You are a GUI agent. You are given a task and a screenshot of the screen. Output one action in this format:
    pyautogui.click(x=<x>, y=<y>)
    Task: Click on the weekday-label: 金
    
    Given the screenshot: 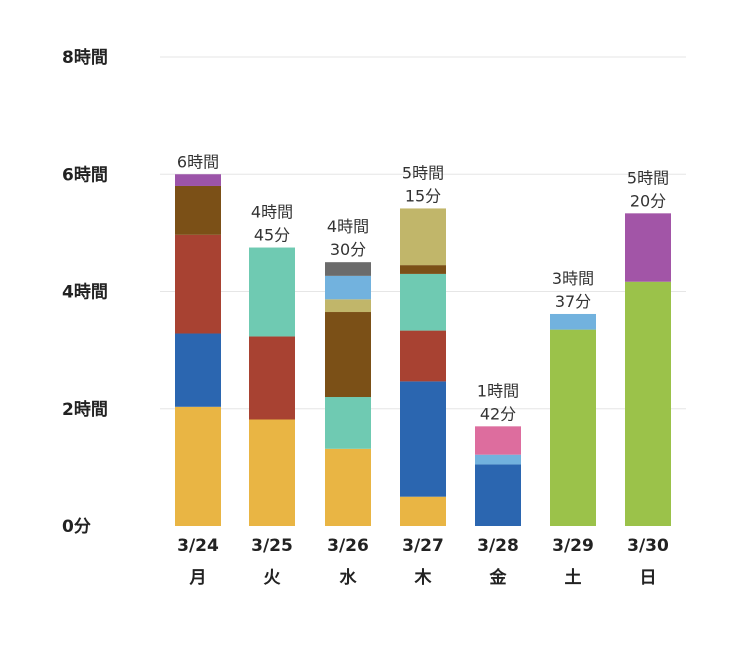 What is the action you would take?
    pyautogui.click(x=498, y=577)
    